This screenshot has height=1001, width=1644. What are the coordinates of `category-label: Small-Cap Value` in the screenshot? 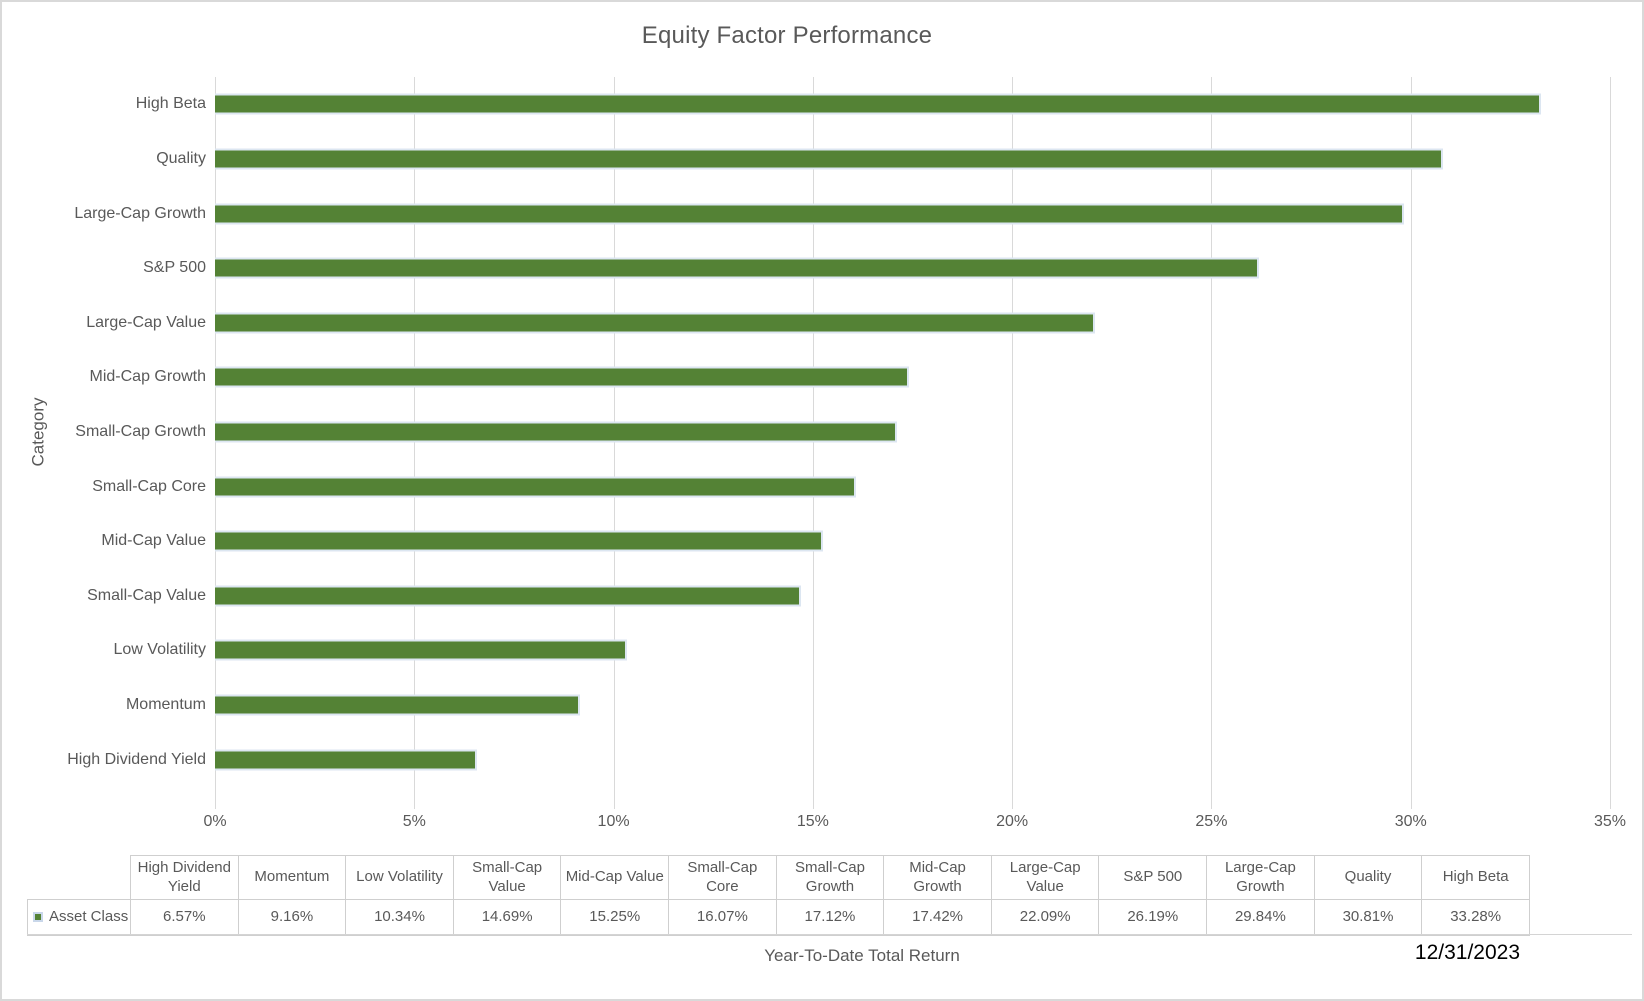 It's located at (146, 595).